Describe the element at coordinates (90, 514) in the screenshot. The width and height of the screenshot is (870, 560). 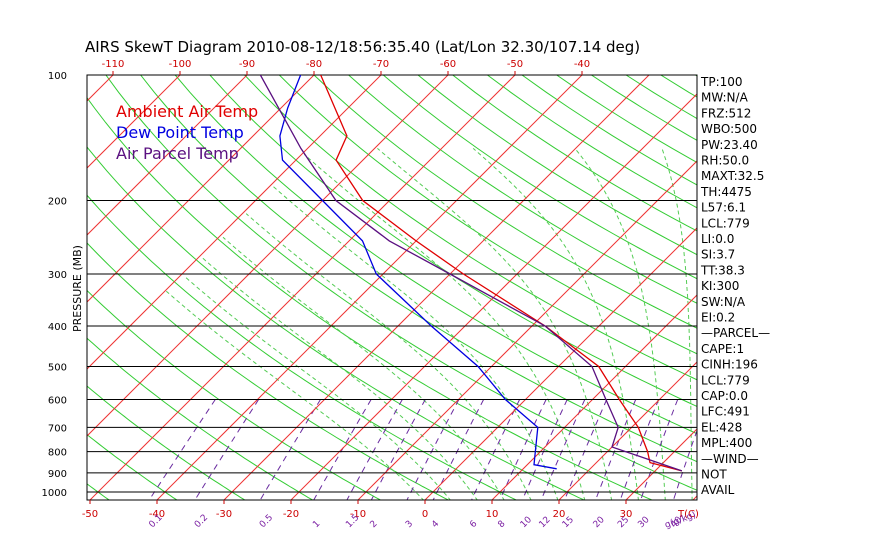
I see `bottom-temp-label: -50` at that location.